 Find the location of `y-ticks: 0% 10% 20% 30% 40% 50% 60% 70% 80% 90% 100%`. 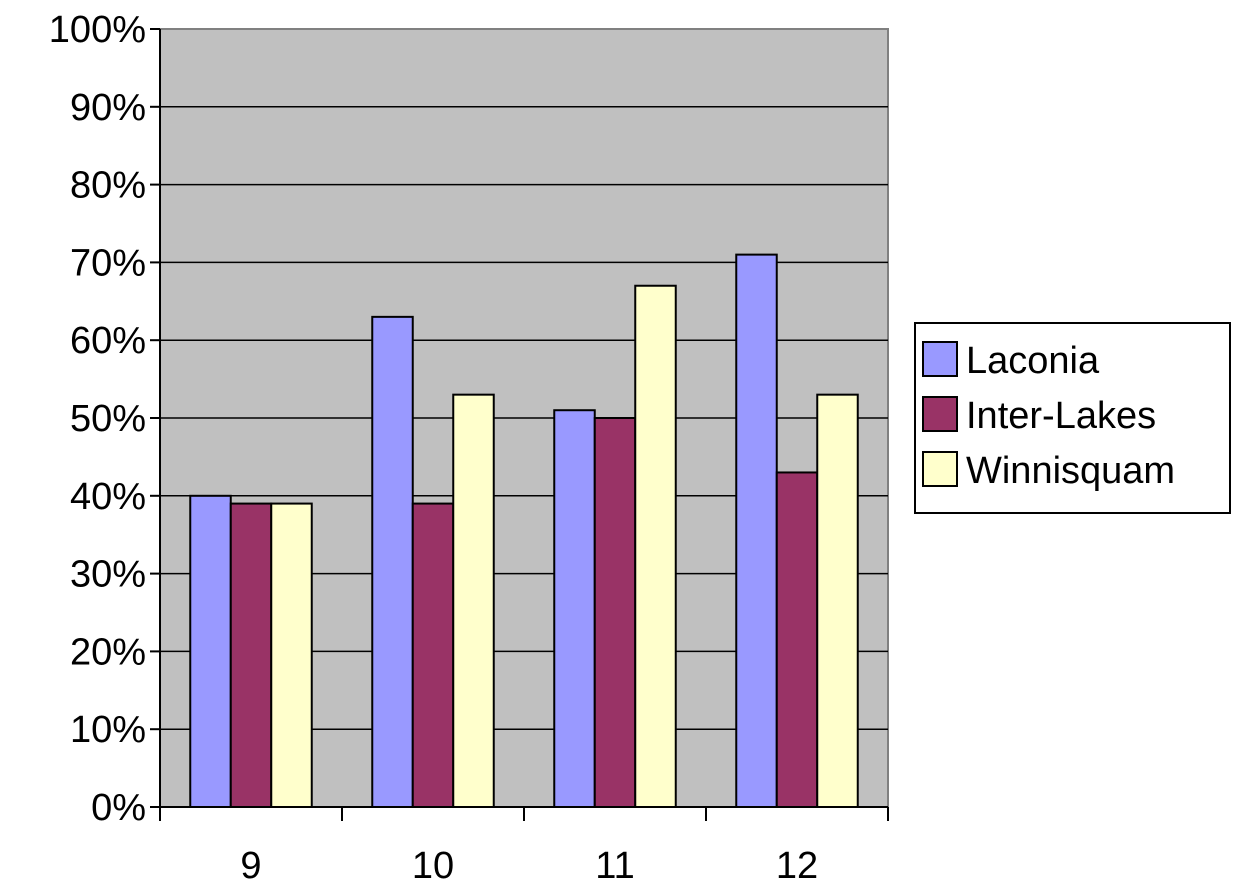

y-ticks: 0% 10% 20% 30% 40% 50% 60% 70% 80% 90% 100% is located at coordinates (104, 419).